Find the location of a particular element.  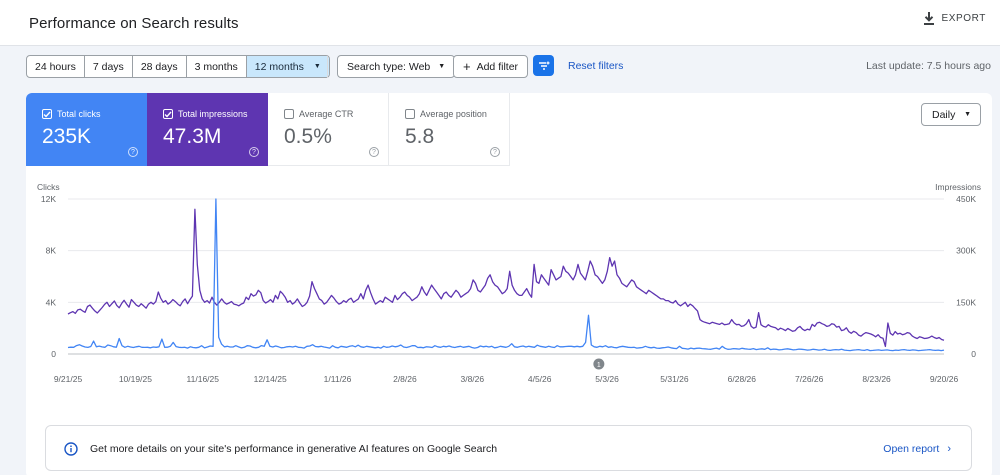

range-7-days: 7 days is located at coordinates (109, 66).